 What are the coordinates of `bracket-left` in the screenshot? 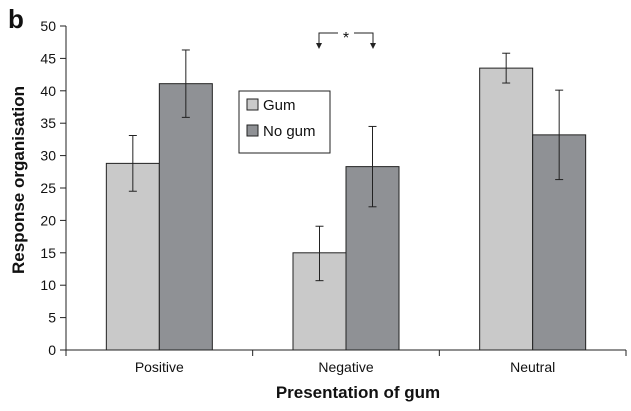 It's located at (328, 39).